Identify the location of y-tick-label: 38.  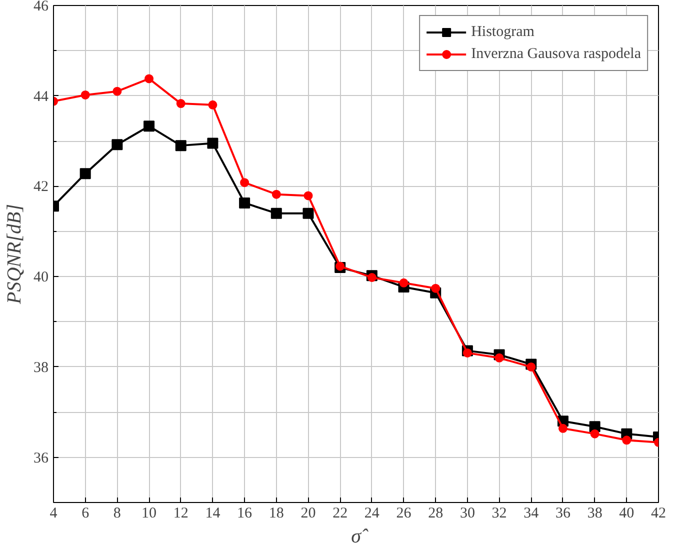
(41, 368).